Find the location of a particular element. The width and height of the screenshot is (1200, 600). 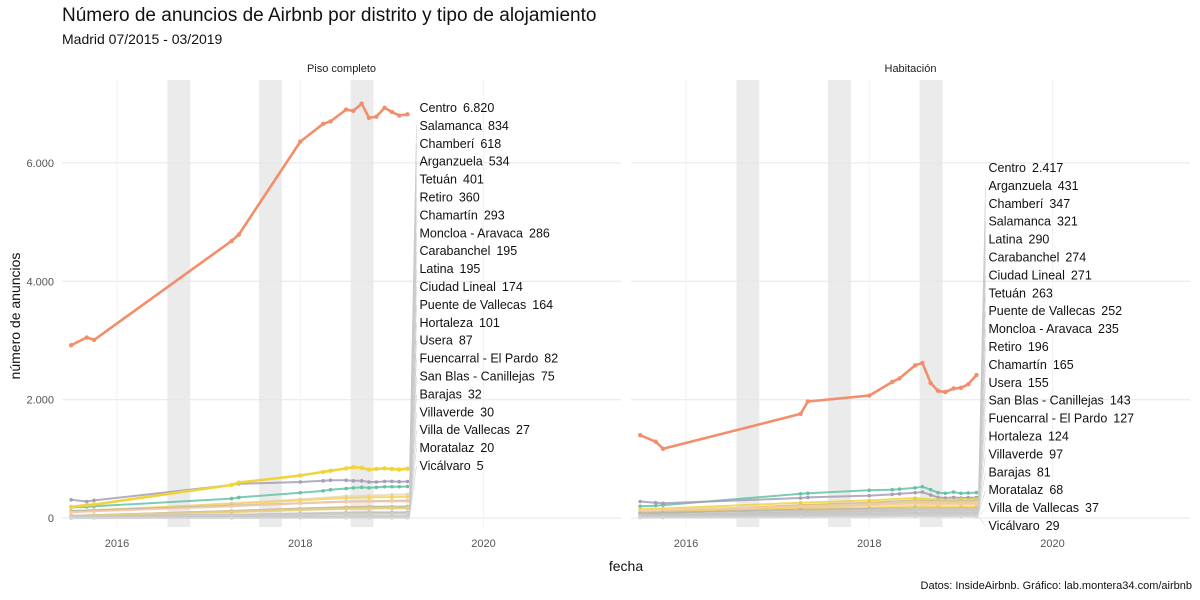

end-label: Latina 290 is located at coordinates (1018, 240).